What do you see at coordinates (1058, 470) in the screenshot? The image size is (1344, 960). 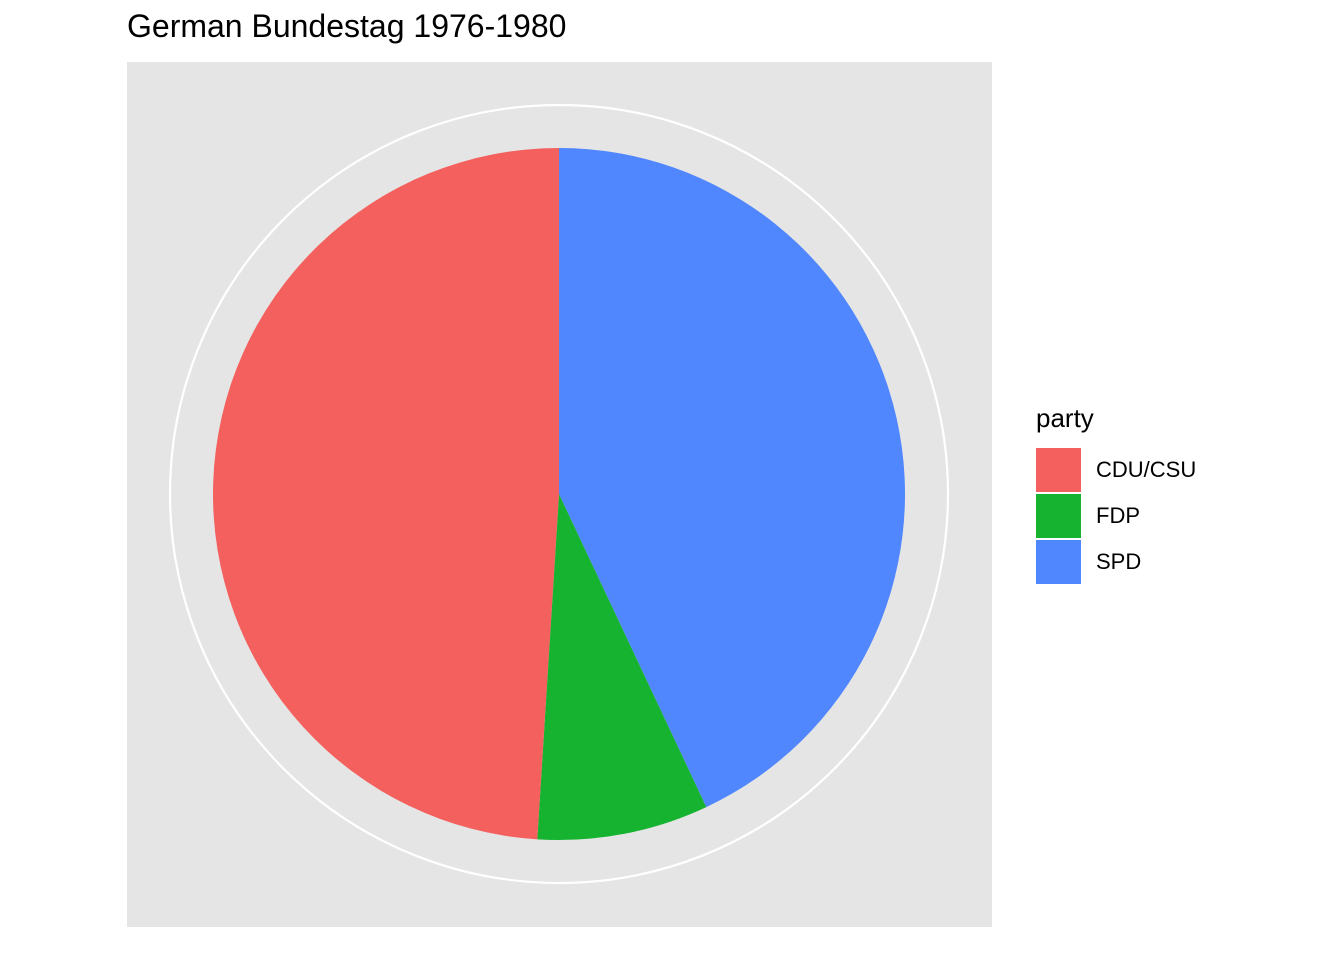 I see `legend-key-cdu-csu` at bounding box center [1058, 470].